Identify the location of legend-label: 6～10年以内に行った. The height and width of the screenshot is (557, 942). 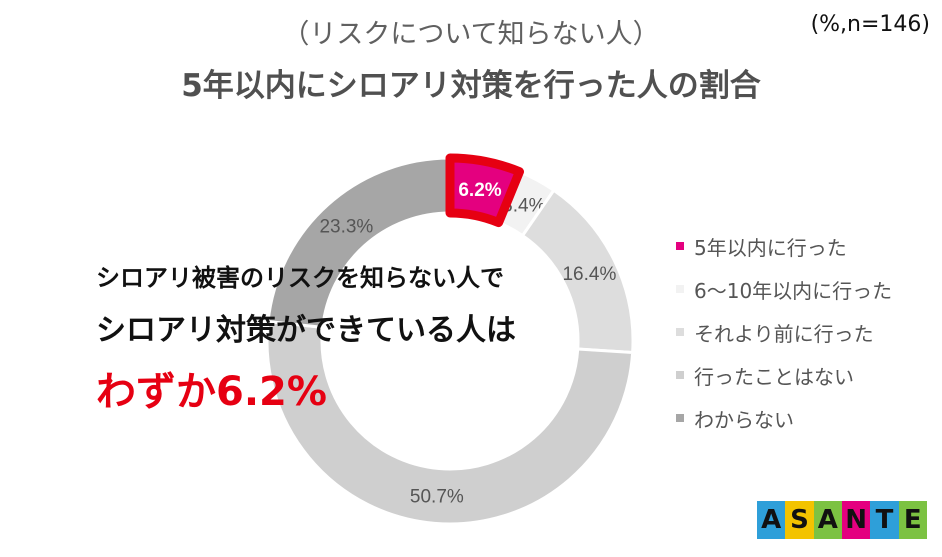
(793, 290).